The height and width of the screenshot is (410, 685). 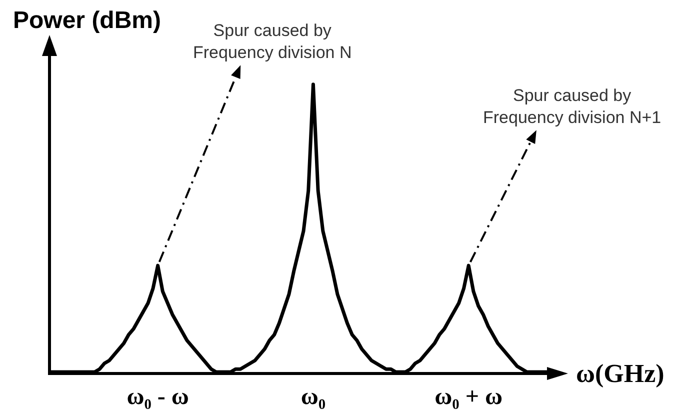 I want to click on x-tick-label: ω₀ + ω, so click(x=468, y=397).